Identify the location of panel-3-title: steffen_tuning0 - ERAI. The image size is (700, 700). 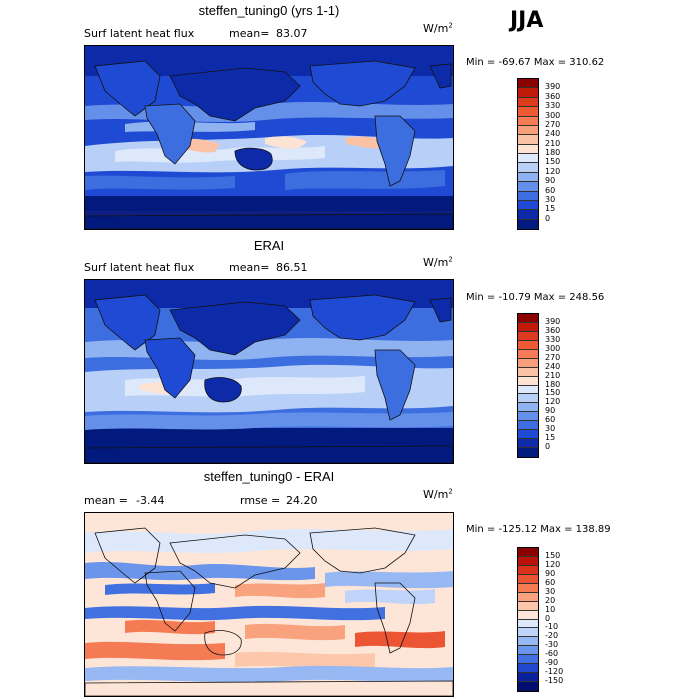
(269, 476).